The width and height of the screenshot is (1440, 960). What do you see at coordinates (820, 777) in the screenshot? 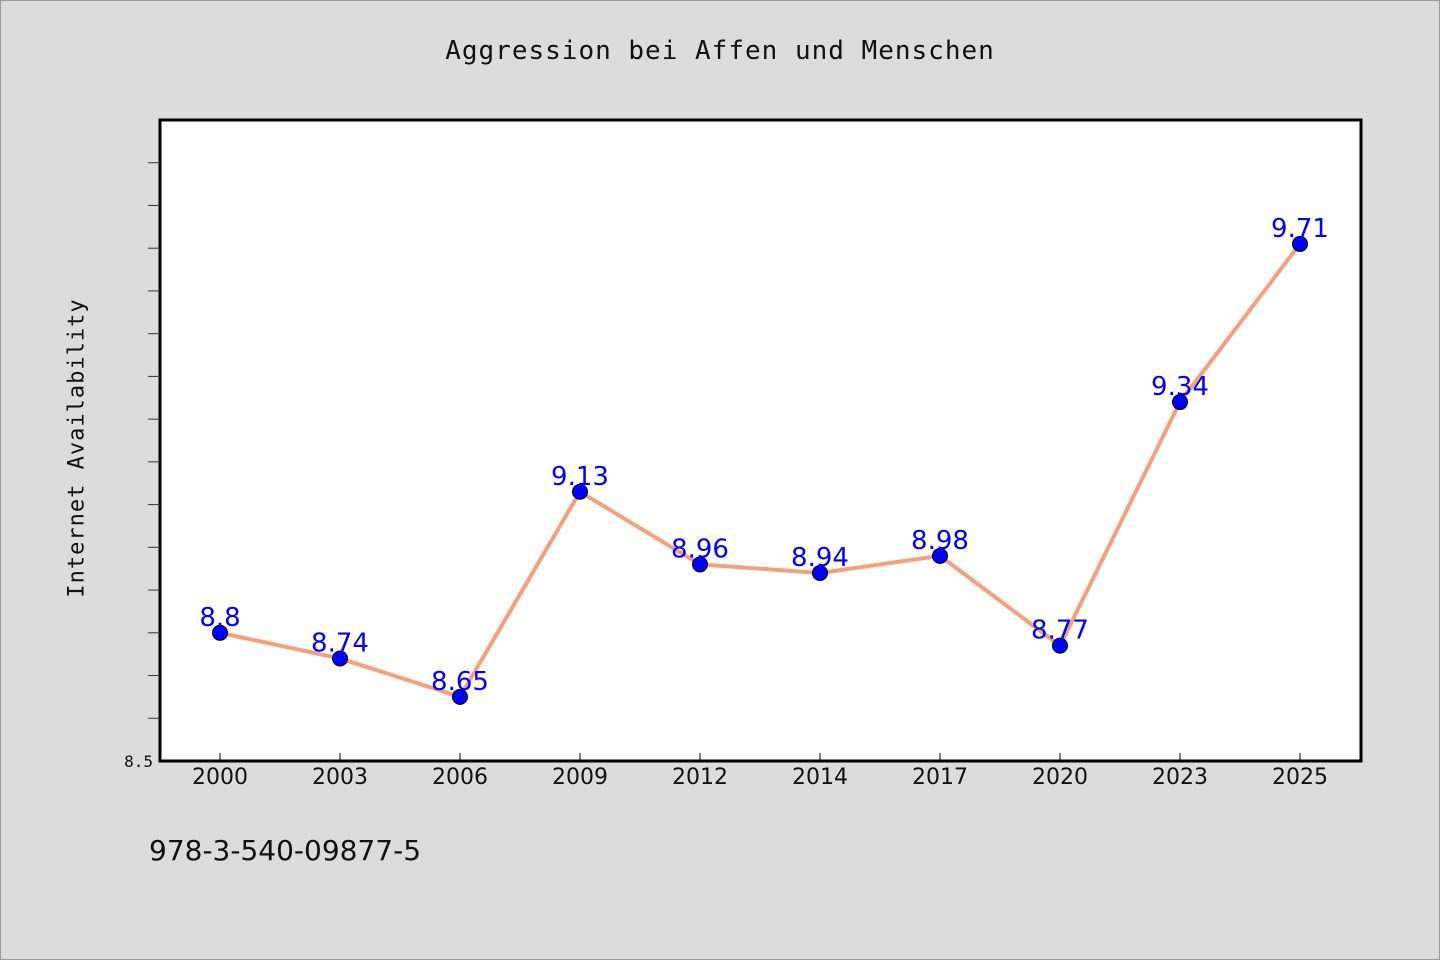
I see `x-tick-label: 2014` at bounding box center [820, 777].